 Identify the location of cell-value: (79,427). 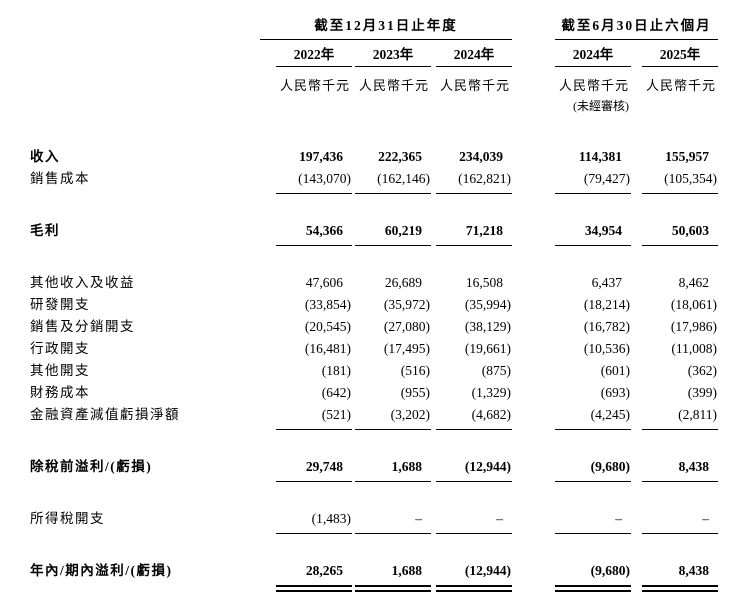
(607, 178).